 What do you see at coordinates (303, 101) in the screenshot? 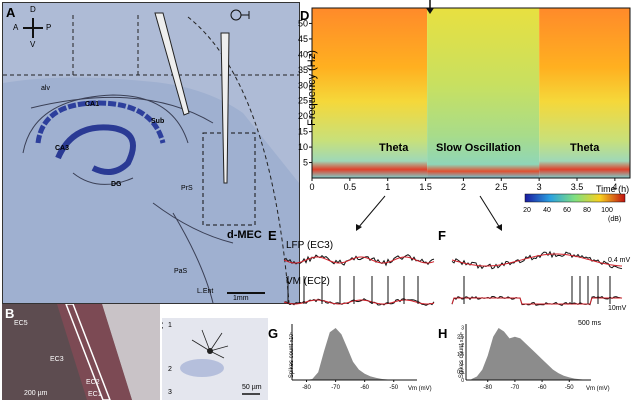
I see `y-tick-label: 25` at bounding box center [303, 101].